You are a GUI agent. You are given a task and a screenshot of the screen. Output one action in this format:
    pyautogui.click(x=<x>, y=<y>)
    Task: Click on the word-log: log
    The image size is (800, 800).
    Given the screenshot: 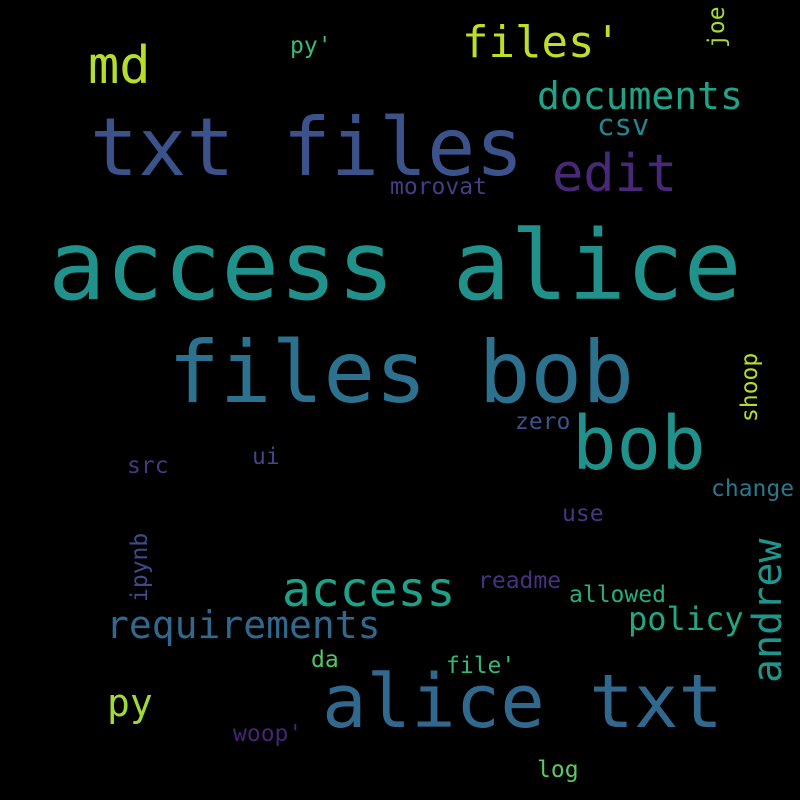 What is the action you would take?
    pyautogui.click(x=558, y=770)
    